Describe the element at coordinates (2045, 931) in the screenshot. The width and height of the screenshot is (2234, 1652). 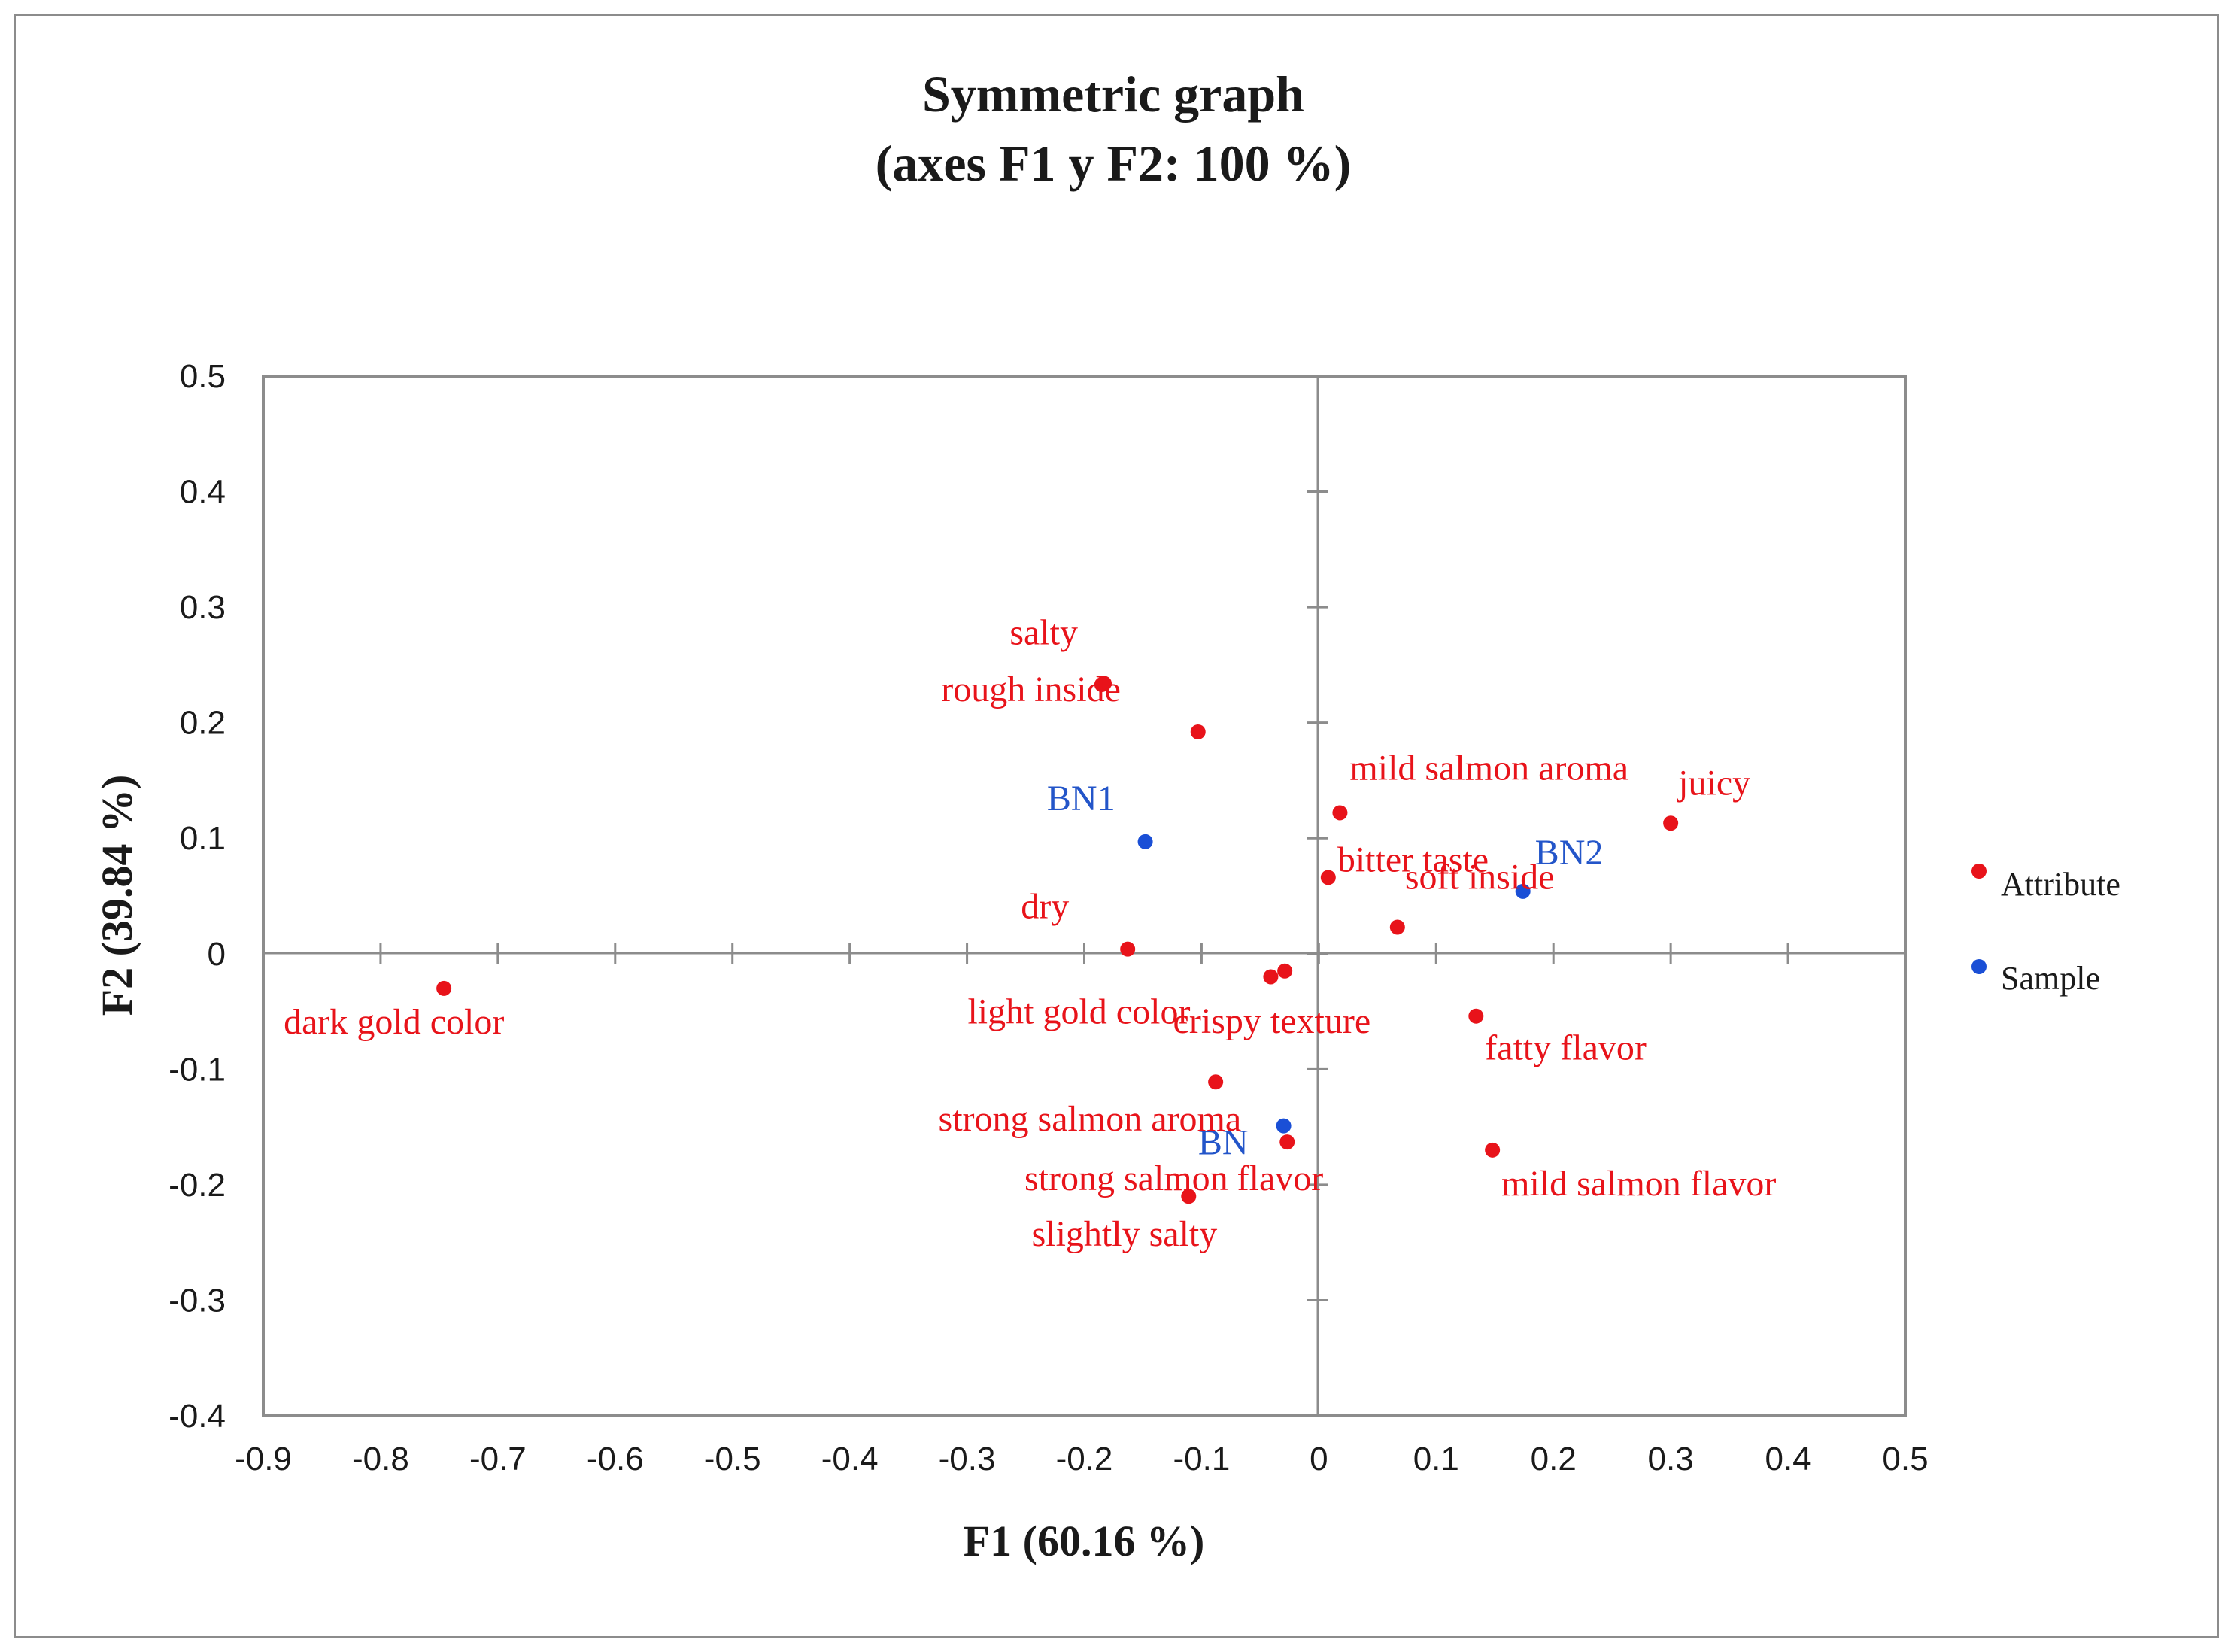
I see `legend: Attribute Sample` at that location.